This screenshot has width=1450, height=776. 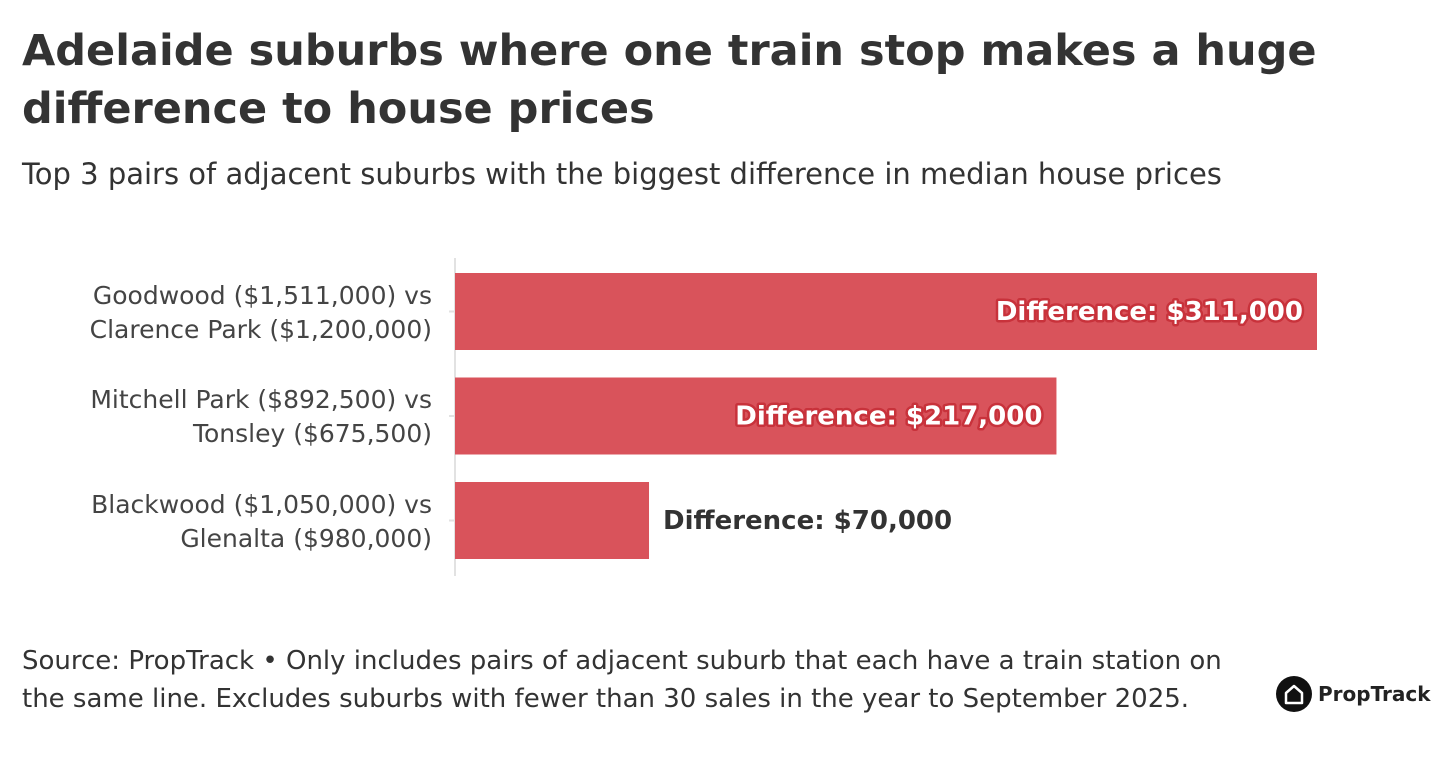 What do you see at coordinates (1149, 312) in the screenshot?
I see `value-label: Difference: $311,000` at bounding box center [1149, 312].